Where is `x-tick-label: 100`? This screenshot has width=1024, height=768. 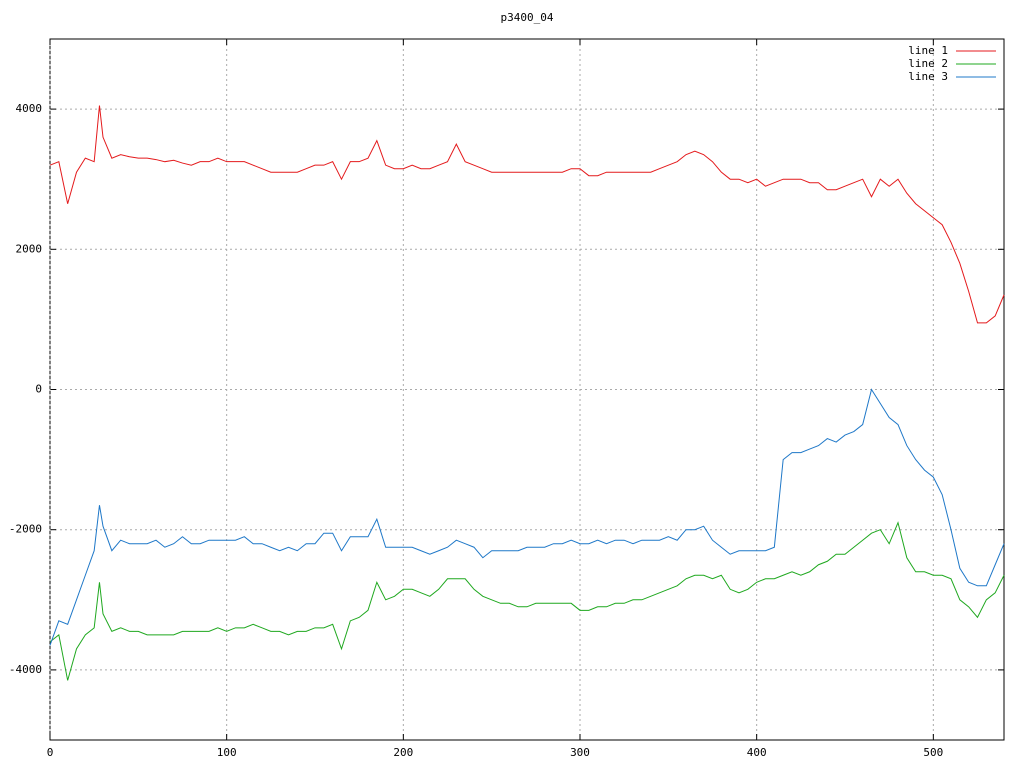 x-tick-label: 100 is located at coordinates (227, 752).